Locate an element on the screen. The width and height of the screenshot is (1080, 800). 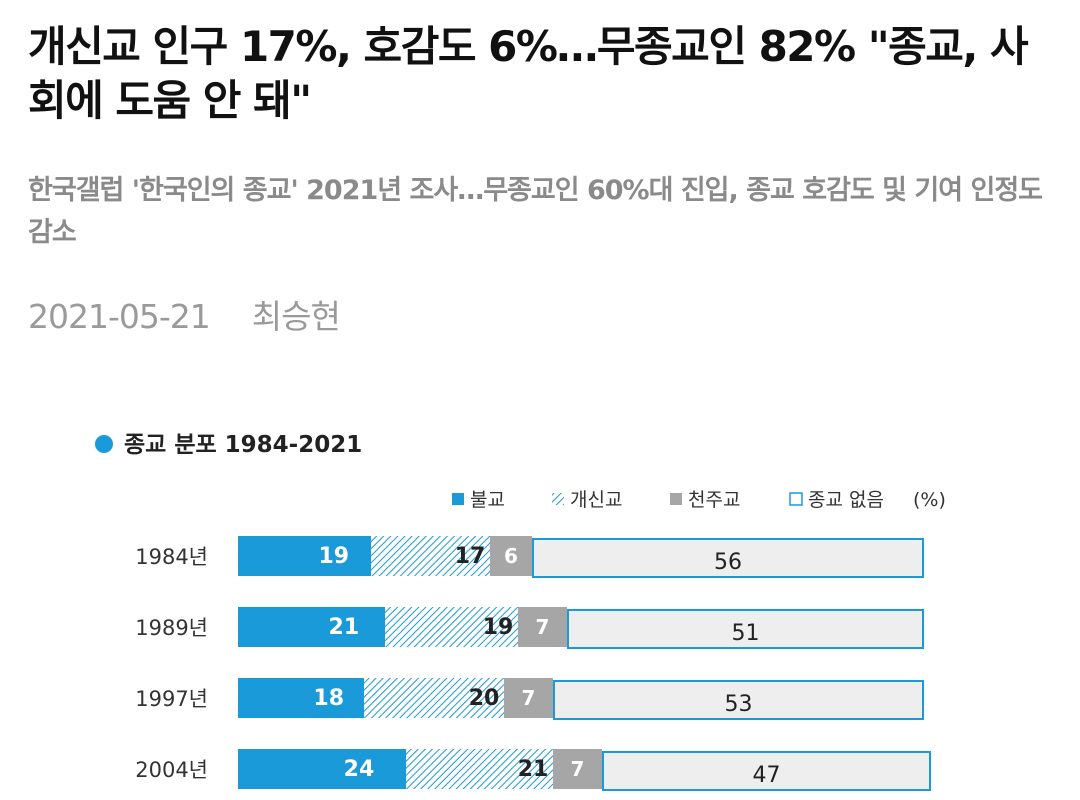
chart-title: 종교 분포 1984-2021 is located at coordinates (243, 445).